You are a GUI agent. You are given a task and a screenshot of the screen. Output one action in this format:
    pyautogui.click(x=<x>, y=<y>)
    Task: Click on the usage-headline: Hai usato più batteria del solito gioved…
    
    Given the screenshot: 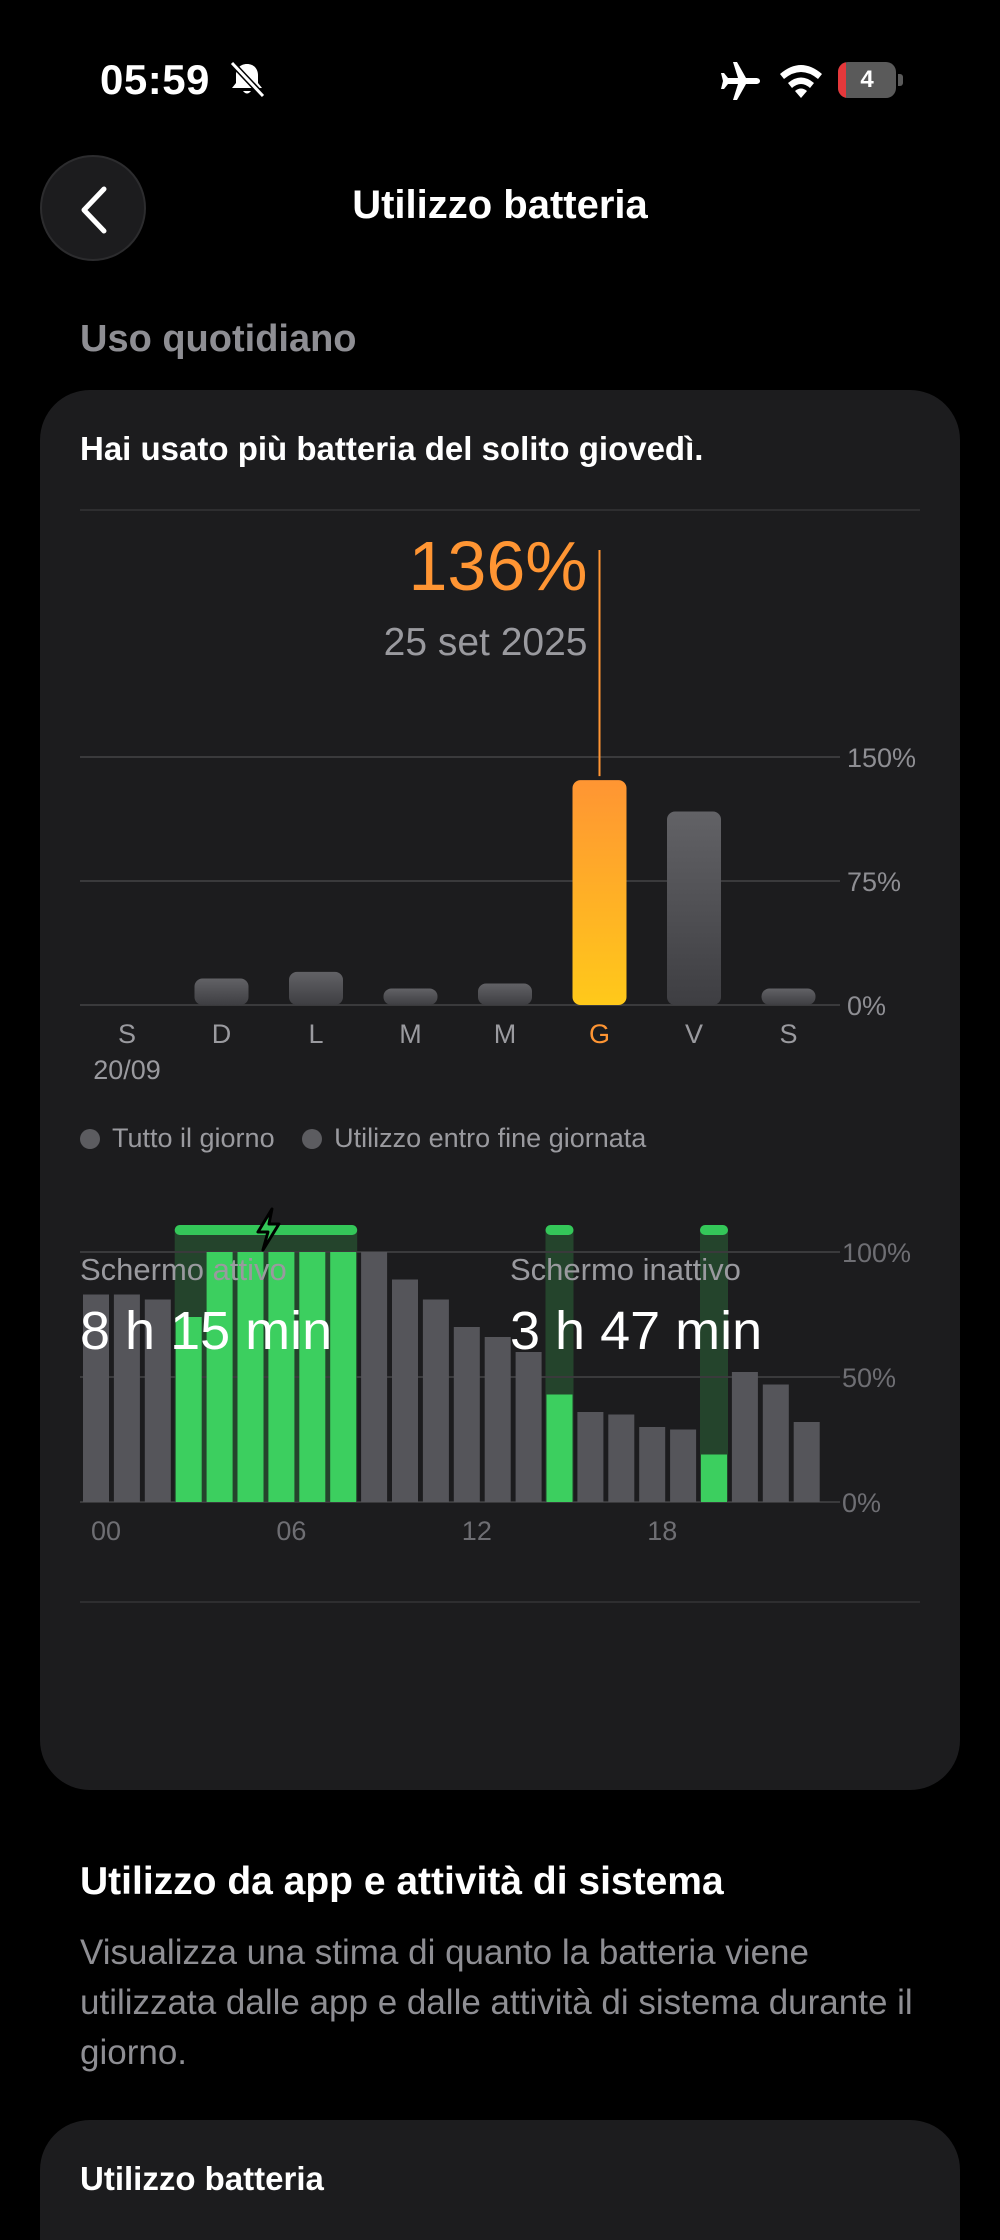 What is the action you would take?
    pyautogui.click(x=392, y=448)
    